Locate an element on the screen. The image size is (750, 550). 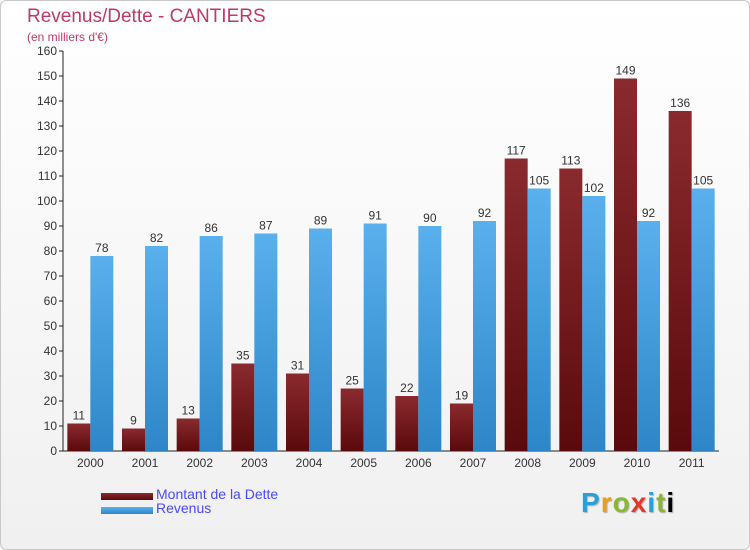
data-label-debt: 35 is located at coordinates (243, 356).